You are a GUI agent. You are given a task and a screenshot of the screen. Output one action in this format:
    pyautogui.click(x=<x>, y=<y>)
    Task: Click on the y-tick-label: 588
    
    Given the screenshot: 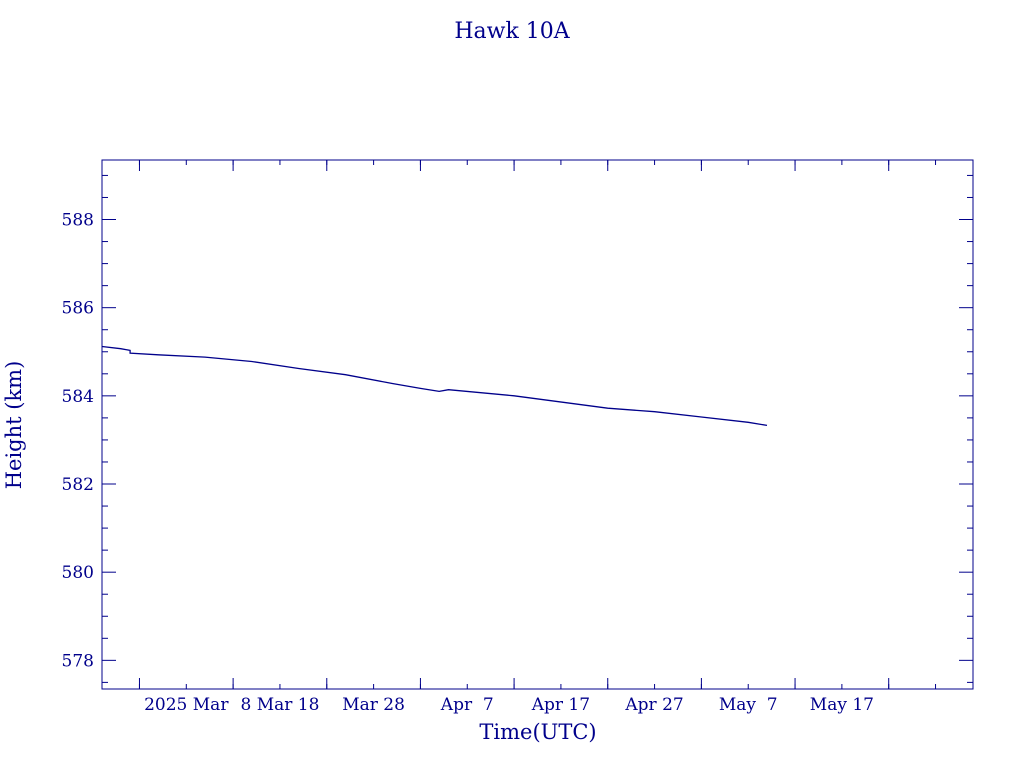 What is the action you would take?
    pyautogui.click(x=78, y=221)
    